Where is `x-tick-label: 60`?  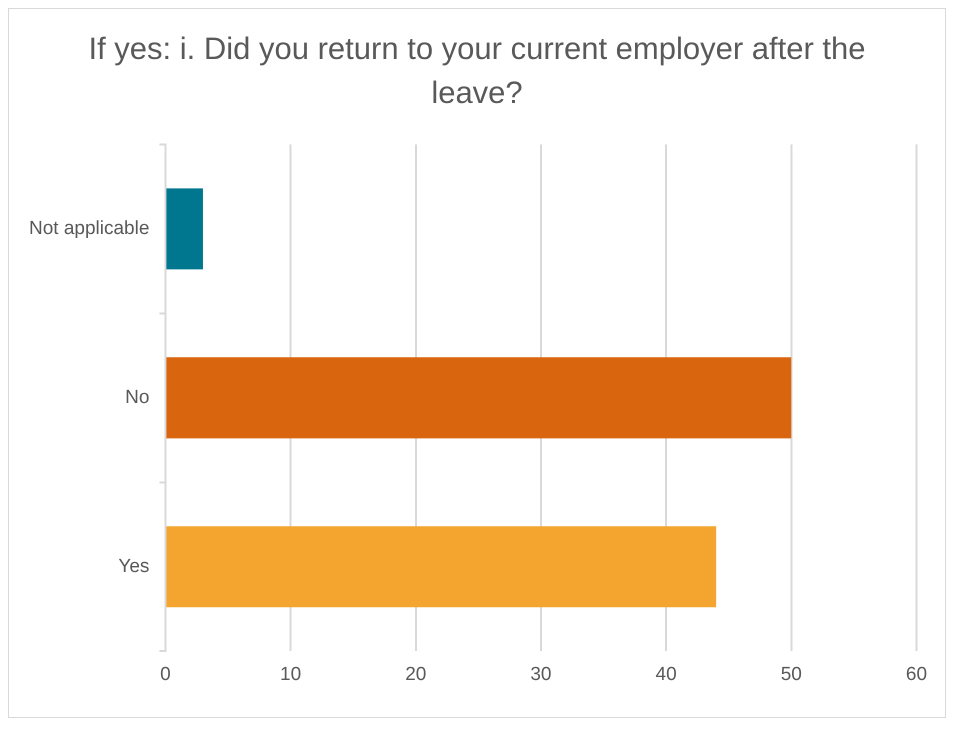
x-tick-label: 60 is located at coordinates (917, 674).